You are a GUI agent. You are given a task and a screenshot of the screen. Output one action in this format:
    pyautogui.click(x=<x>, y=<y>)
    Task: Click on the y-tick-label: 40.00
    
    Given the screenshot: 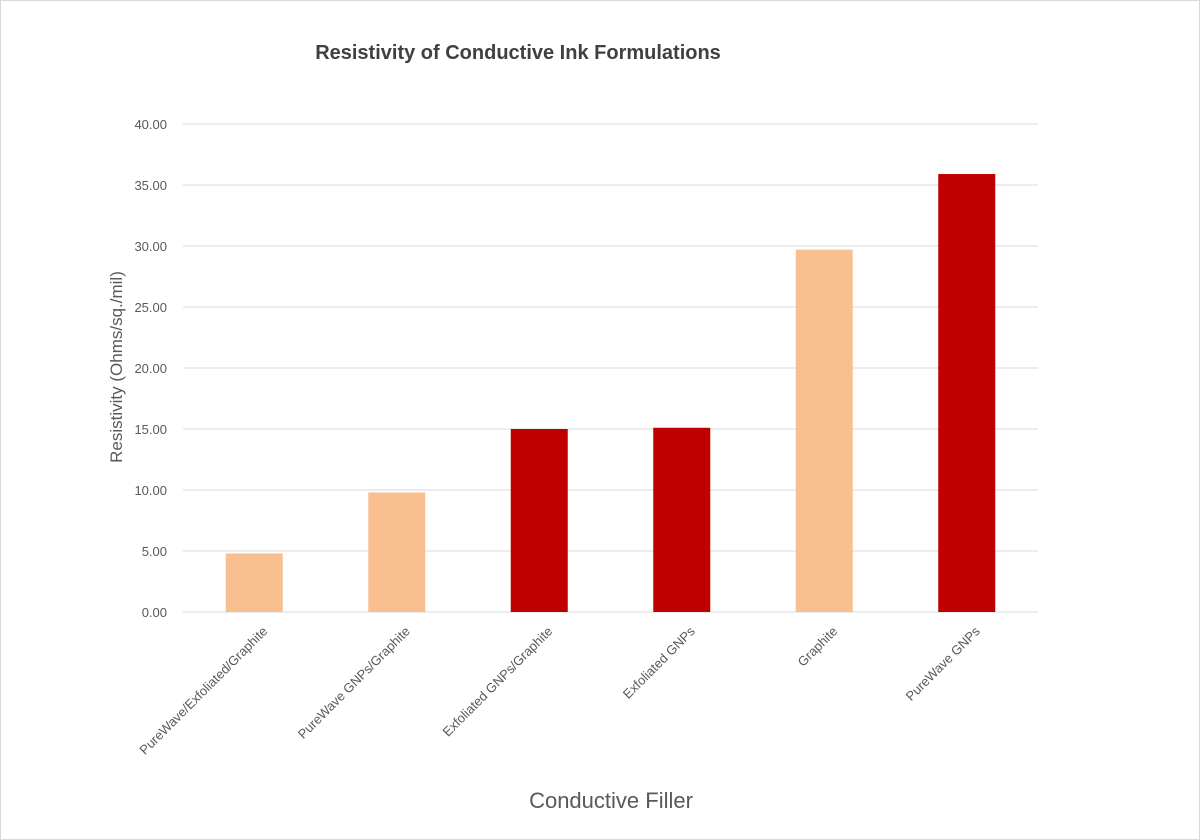 What is the action you would take?
    pyautogui.click(x=150, y=124)
    